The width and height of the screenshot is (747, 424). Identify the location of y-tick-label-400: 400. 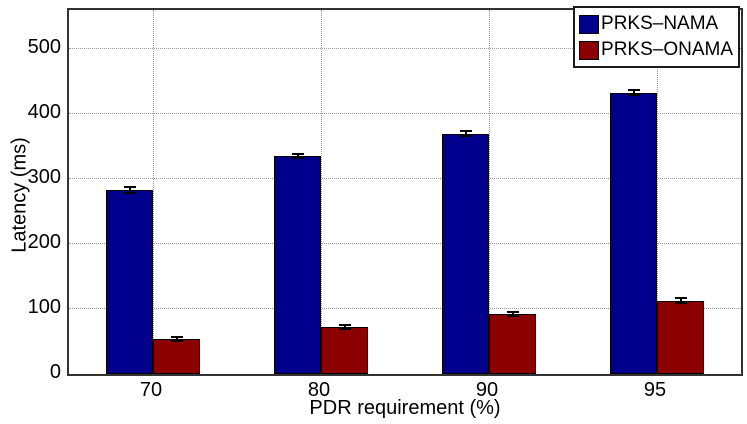
(44, 112).